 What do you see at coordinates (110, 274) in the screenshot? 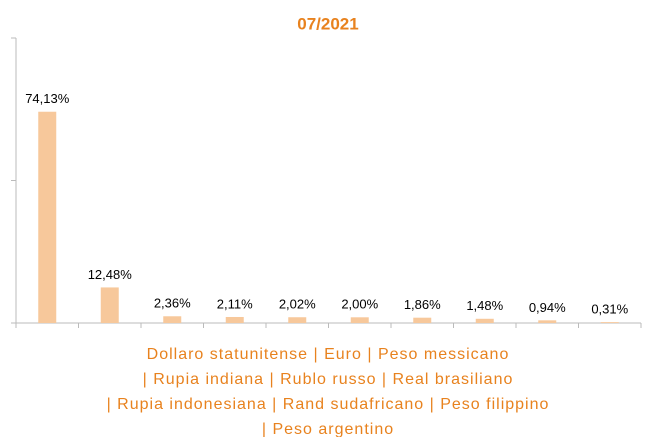
I see `value-label: 12,48%` at bounding box center [110, 274].